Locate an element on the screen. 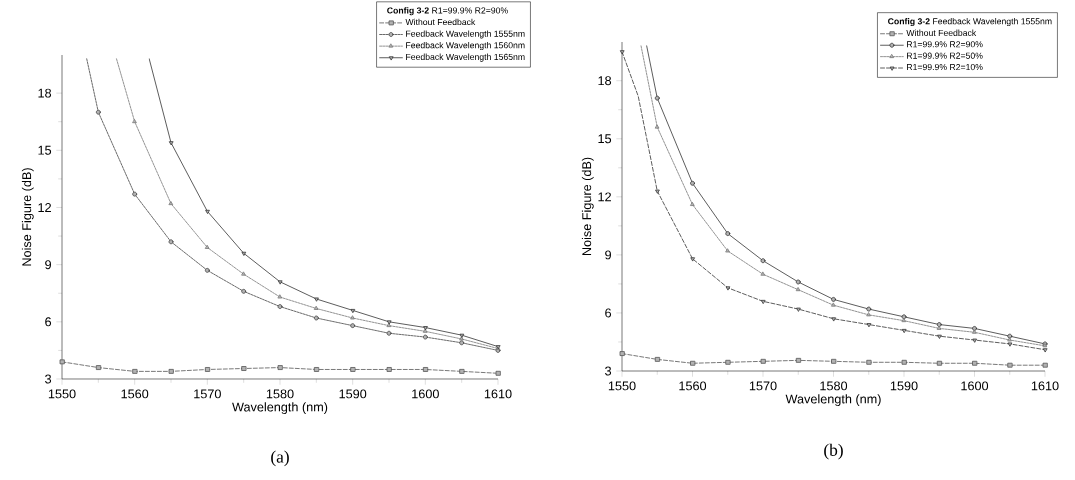  legend-label: Feedback Wavelength 1565nm is located at coordinates (465, 57).